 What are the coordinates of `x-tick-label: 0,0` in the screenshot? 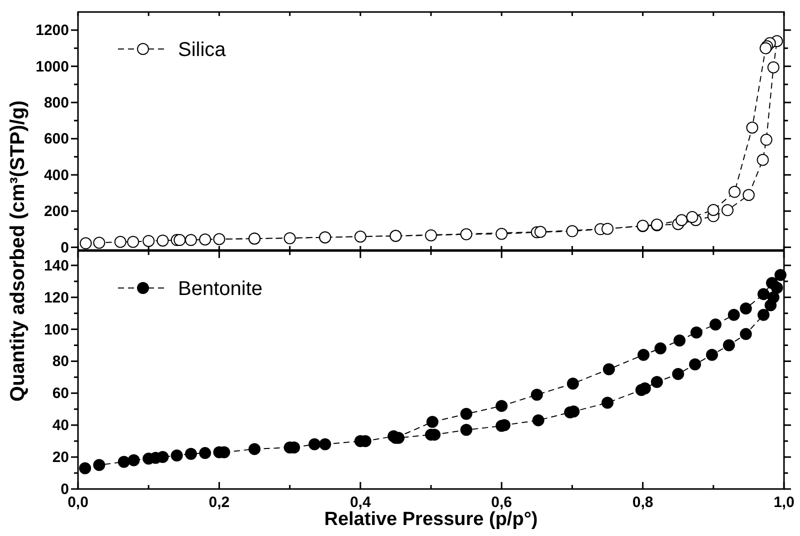 It's located at (78, 502).